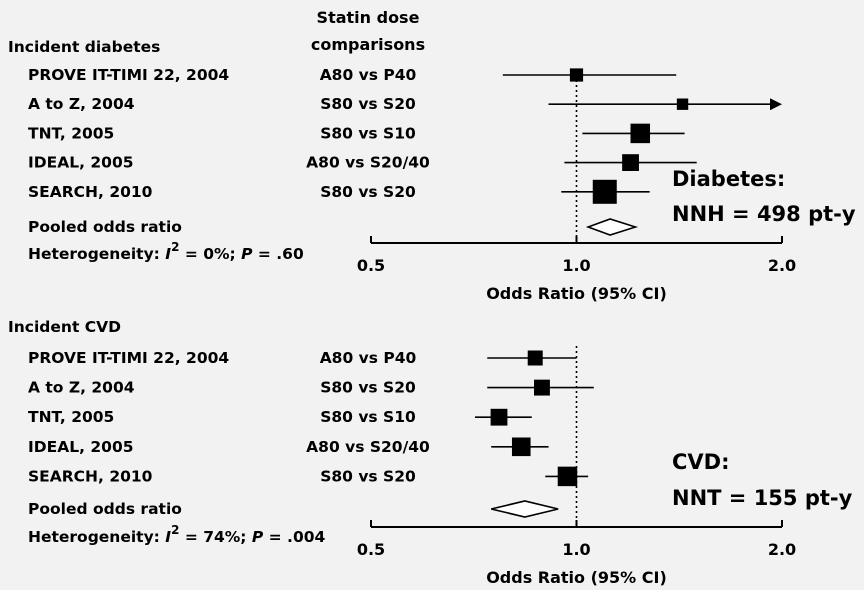  Describe the element at coordinates (215, 537) in the screenshot. I see `heterogeneity-mid: = 74%;` at that location.